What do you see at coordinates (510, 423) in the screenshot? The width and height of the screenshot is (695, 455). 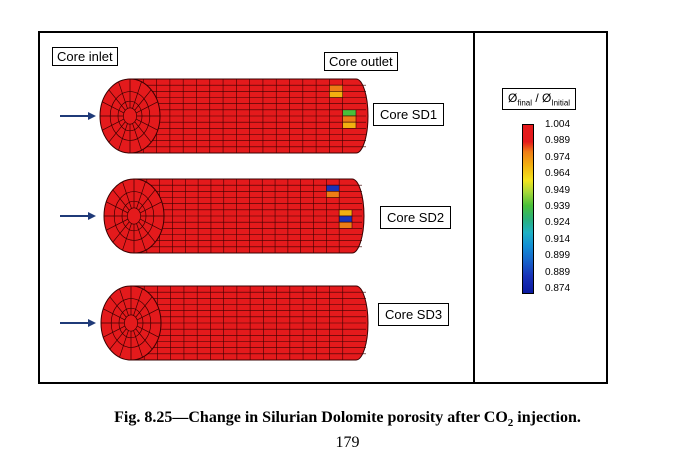 I see `caption-subscript: 2` at bounding box center [510, 423].